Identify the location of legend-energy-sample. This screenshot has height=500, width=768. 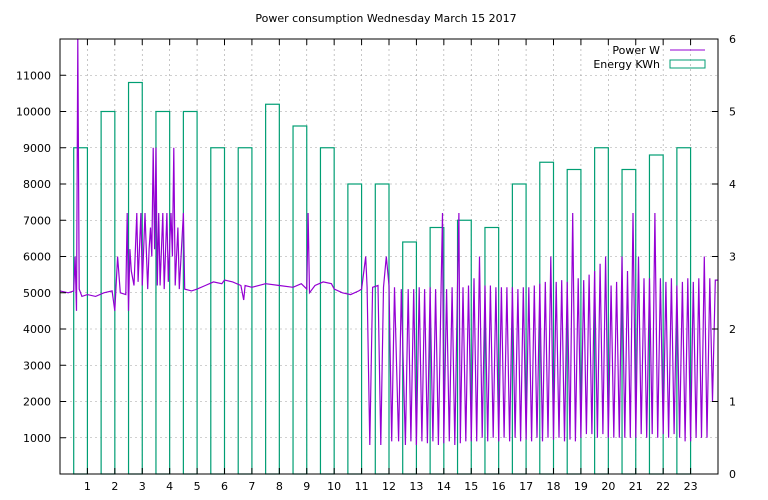
(687, 64).